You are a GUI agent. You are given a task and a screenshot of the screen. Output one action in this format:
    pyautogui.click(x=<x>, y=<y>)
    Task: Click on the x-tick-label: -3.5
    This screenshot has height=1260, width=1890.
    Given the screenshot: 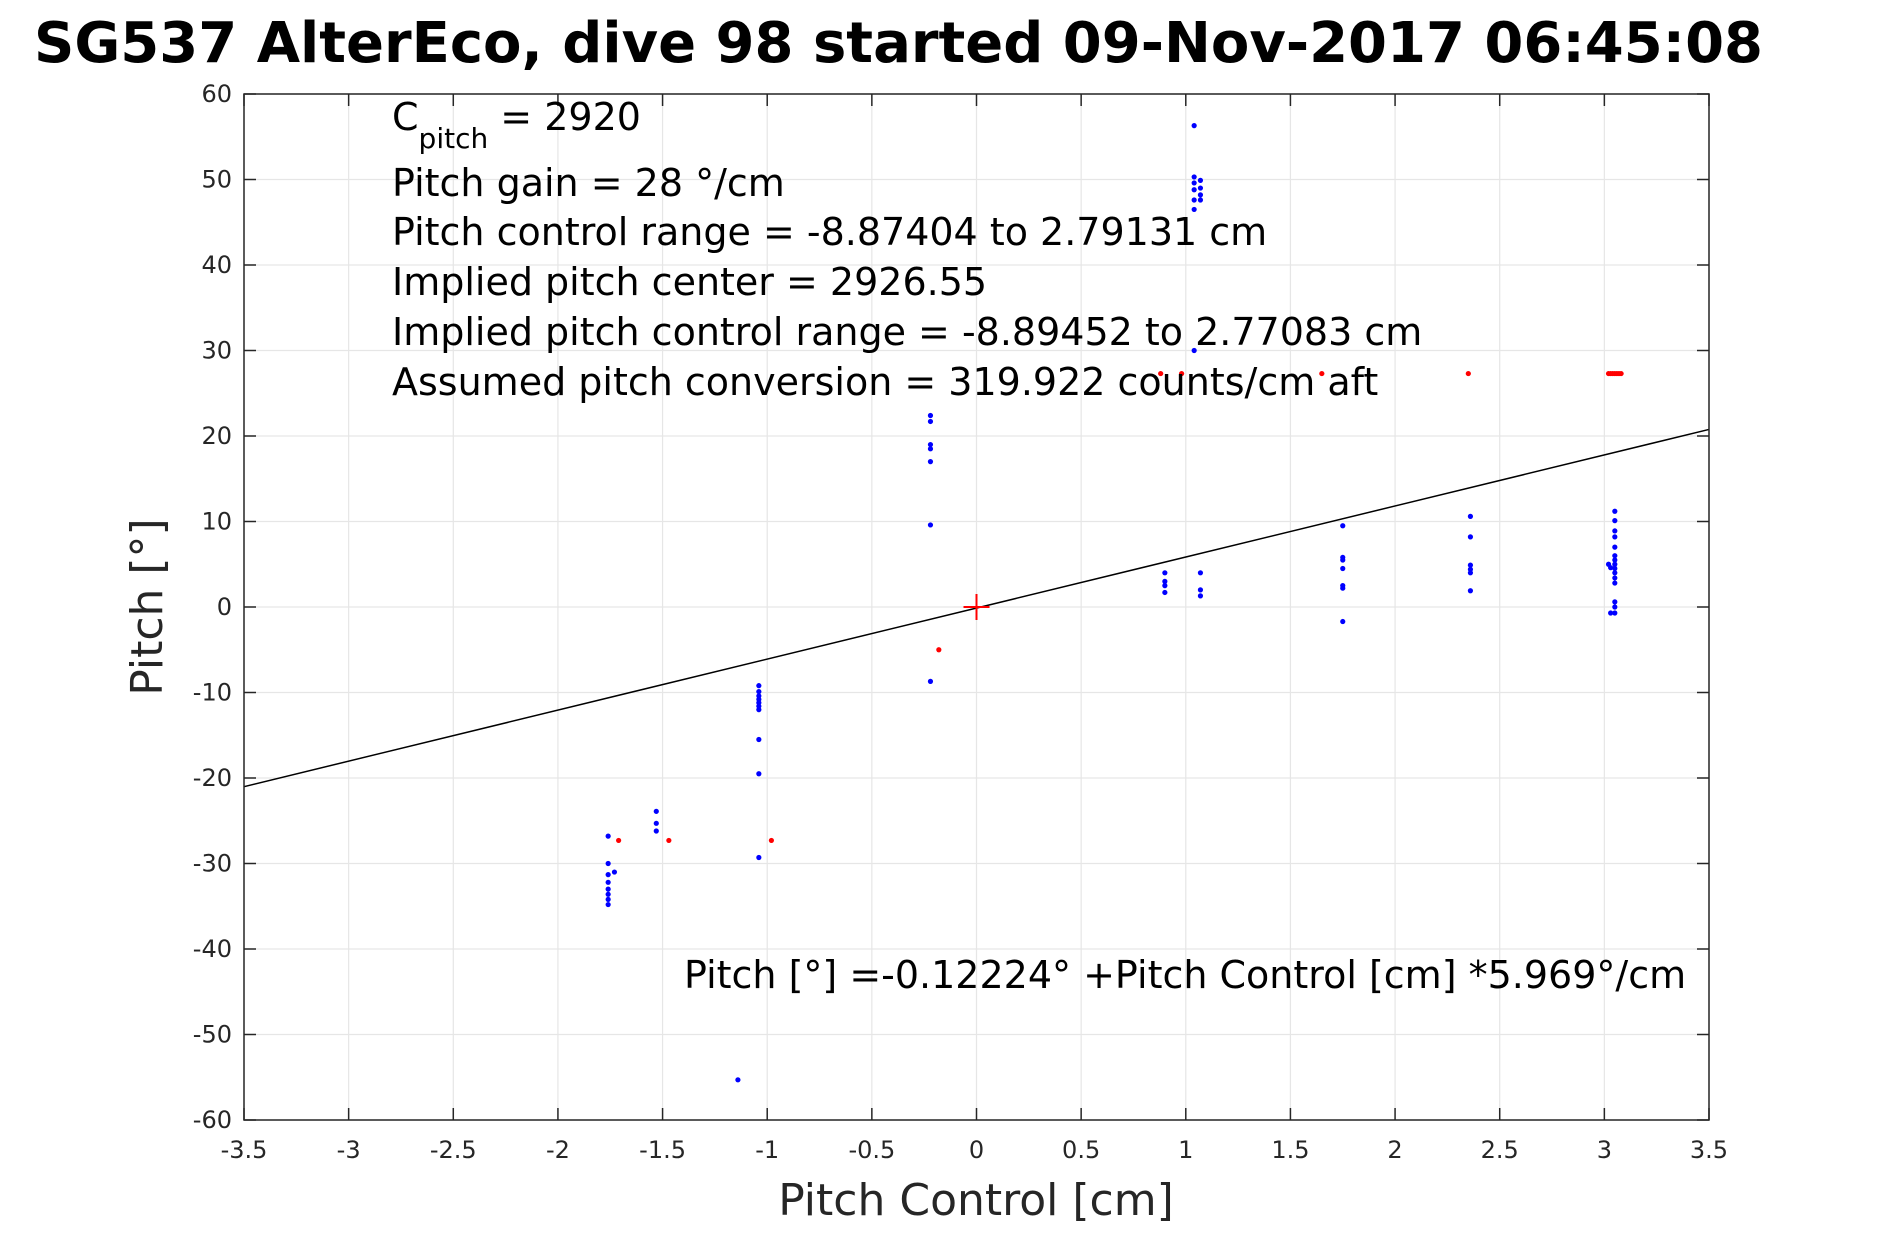 What is the action you would take?
    pyautogui.click(x=244, y=1150)
    